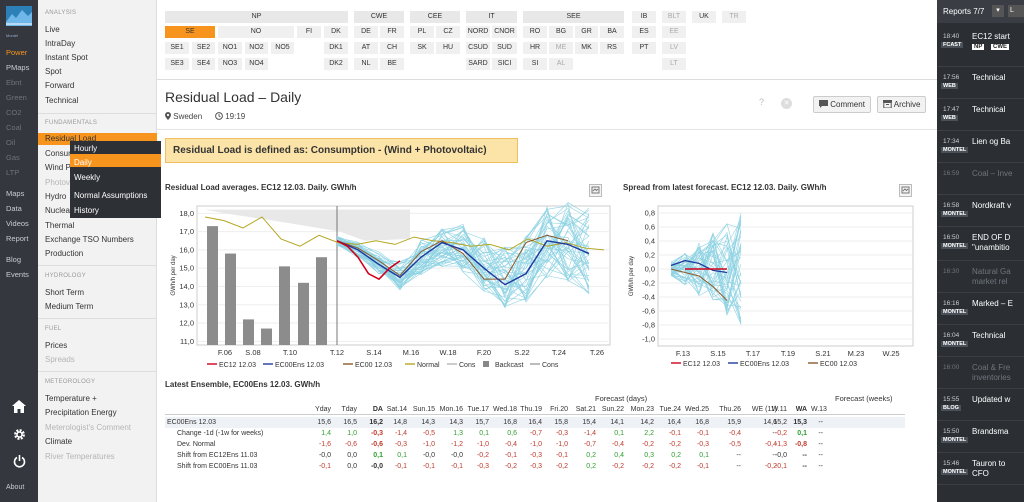 The width and height of the screenshot is (1024, 502). I want to click on region-tr: TR, so click(734, 17).